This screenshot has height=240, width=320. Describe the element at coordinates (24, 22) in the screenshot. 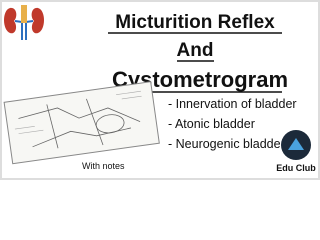

I see `kidney-icon` at that location.